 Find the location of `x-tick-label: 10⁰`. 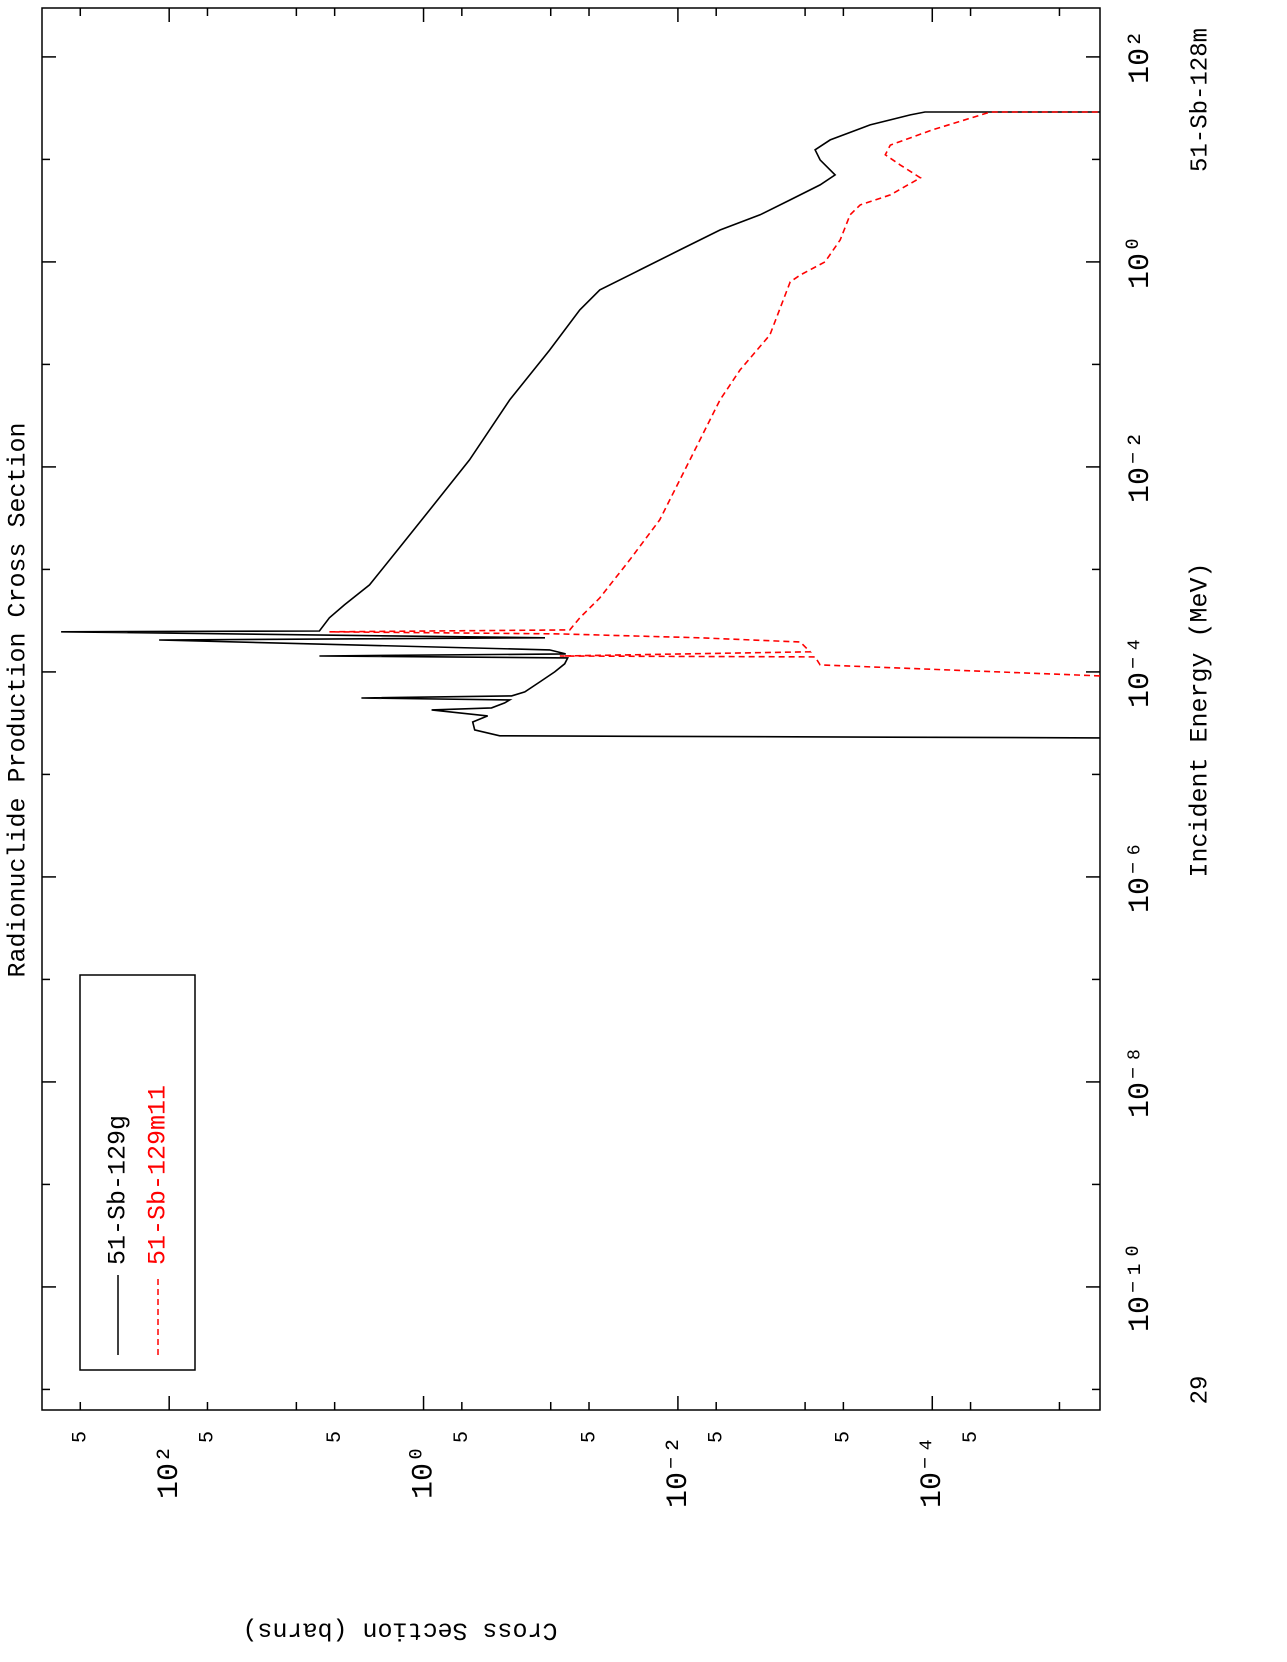

x-tick-label: 10⁰ is located at coordinates (1141, 262).